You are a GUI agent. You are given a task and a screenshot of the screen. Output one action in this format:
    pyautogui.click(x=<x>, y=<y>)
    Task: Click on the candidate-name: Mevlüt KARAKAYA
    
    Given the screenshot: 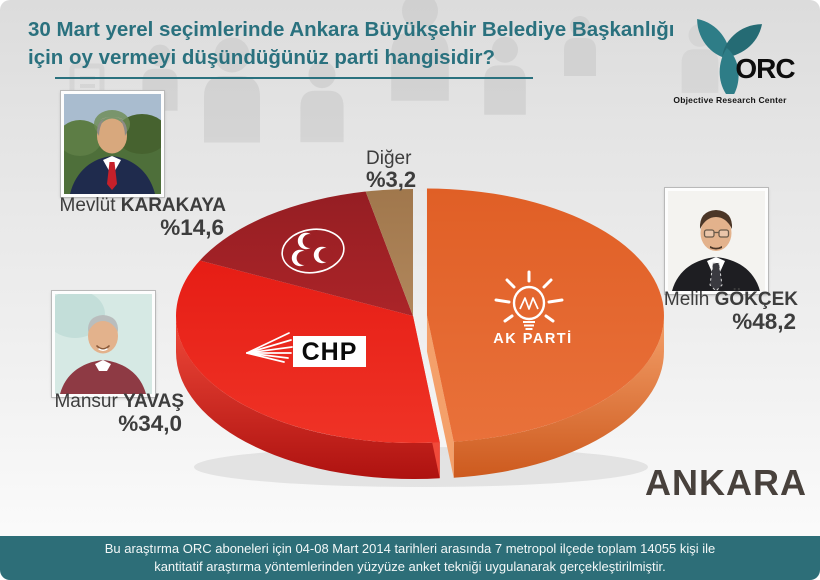 What is the action you would take?
    pyautogui.click(x=142, y=205)
    